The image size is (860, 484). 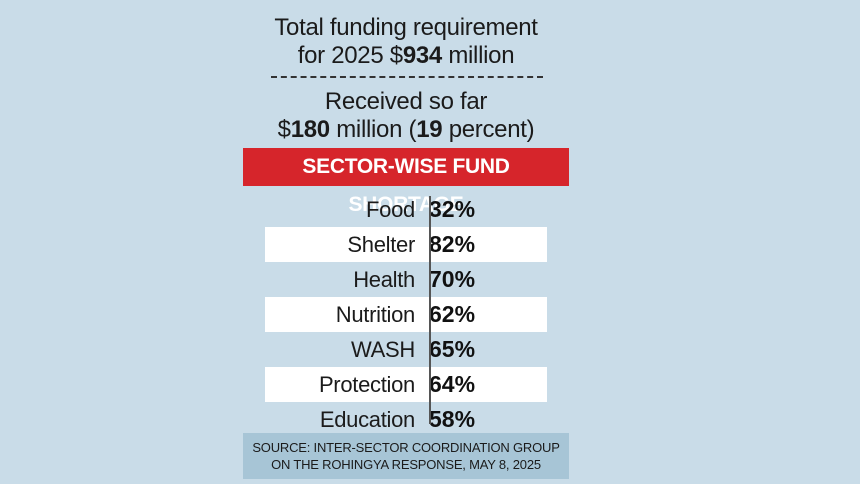 What do you see at coordinates (452, 349) in the screenshot?
I see `sector-value: 65%` at bounding box center [452, 349].